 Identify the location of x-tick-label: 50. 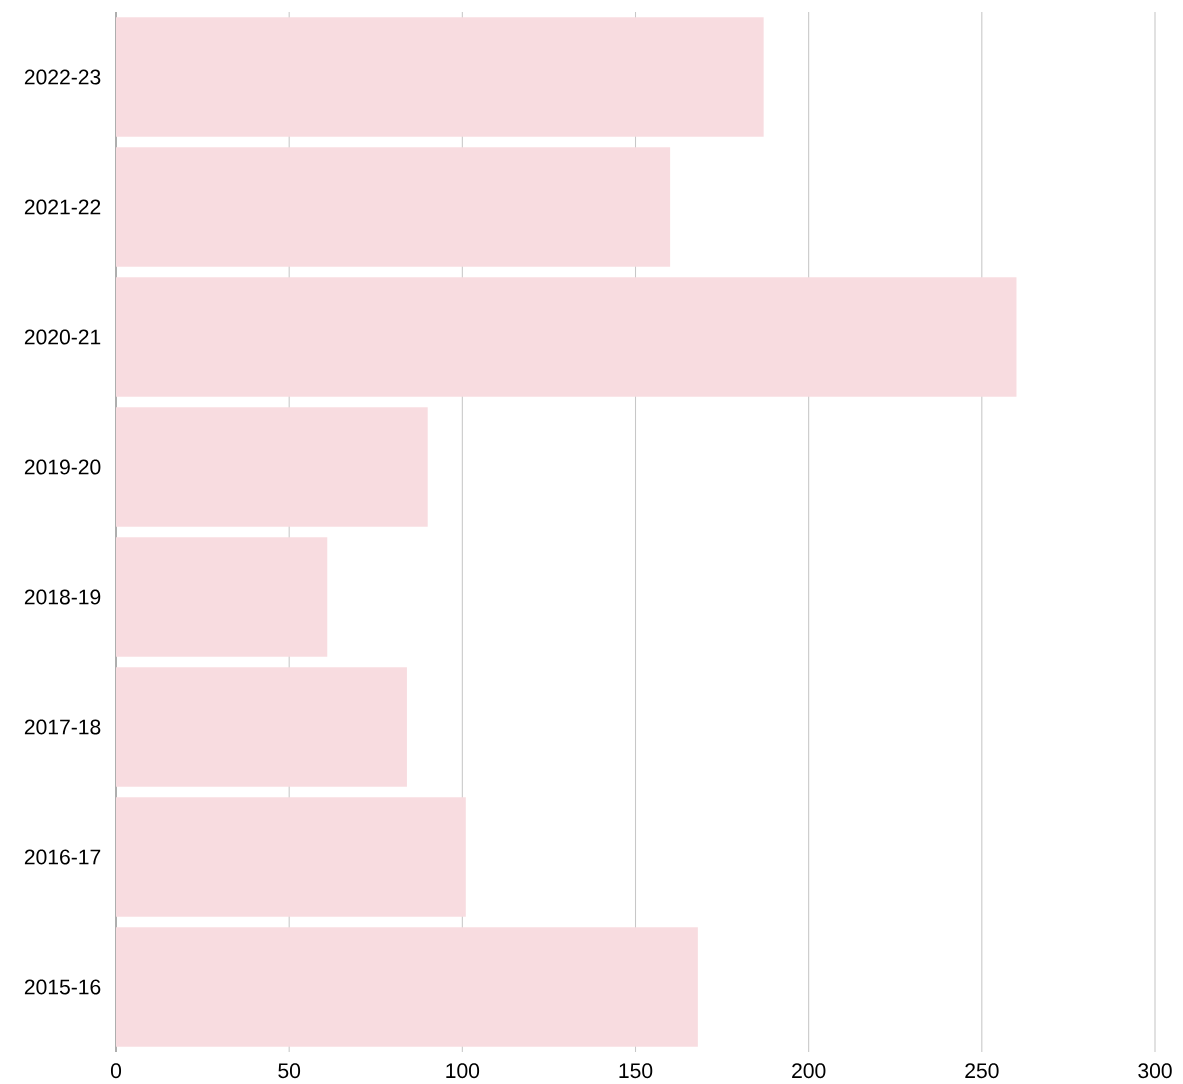
(289, 1071).